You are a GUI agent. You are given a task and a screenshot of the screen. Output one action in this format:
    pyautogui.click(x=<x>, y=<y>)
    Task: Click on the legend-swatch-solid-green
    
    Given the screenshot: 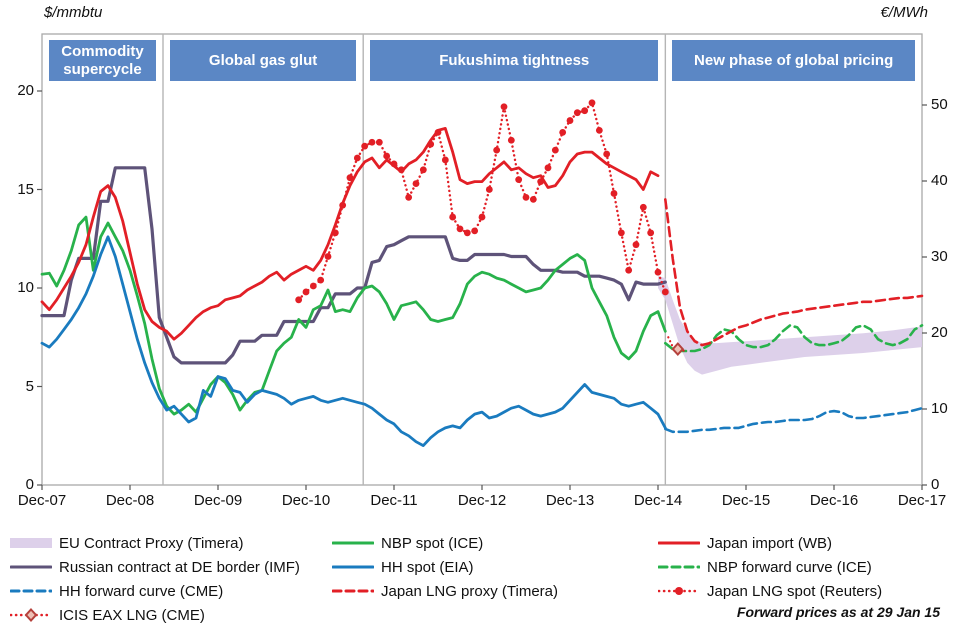 What is the action you would take?
    pyautogui.click(x=353, y=543)
    